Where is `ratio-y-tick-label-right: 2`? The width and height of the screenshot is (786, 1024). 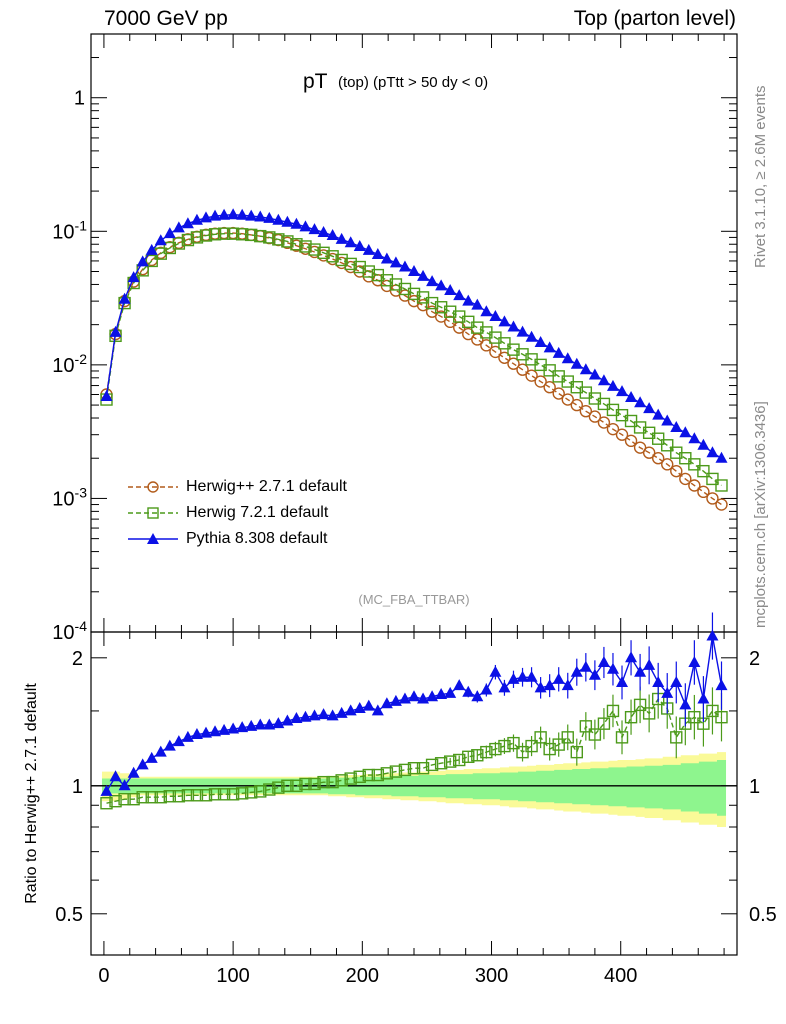 ratio-y-tick-label-right: 2 is located at coordinates (754, 659).